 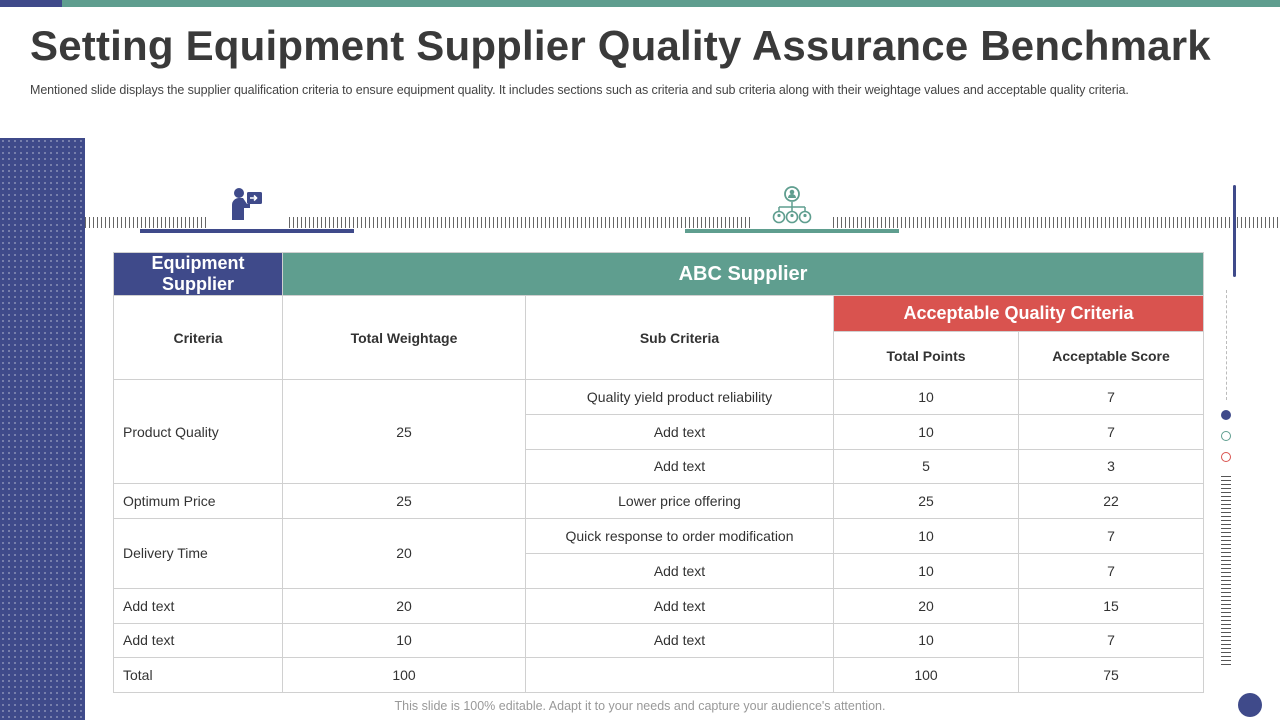 I want to click on decorative-vertical-ruler, so click(x=1226, y=571).